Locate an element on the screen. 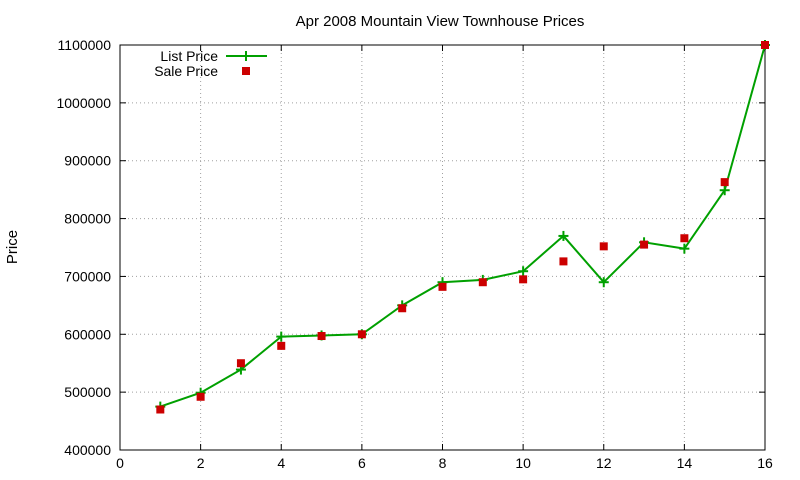  y-axis-label: Price is located at coordinates (12, 247).